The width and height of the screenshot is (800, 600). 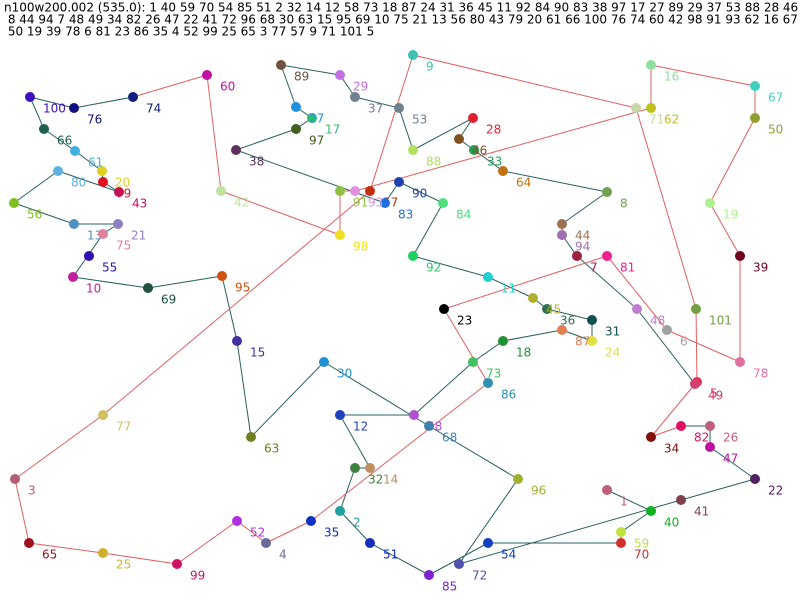 I want to click on node-label: 59, so click(x=641, y=544).